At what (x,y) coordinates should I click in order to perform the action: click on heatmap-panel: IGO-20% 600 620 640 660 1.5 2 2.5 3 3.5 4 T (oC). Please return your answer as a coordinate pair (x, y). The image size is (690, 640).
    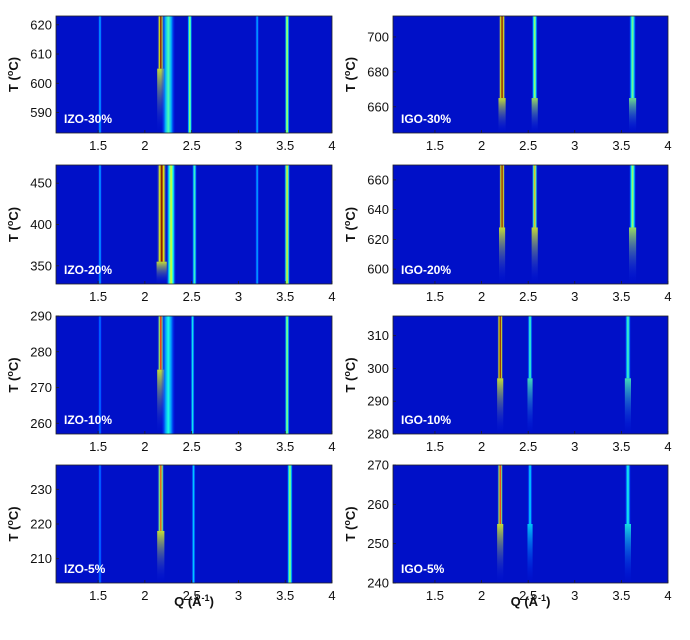
    Looking at the image, I should click on (507, 234).